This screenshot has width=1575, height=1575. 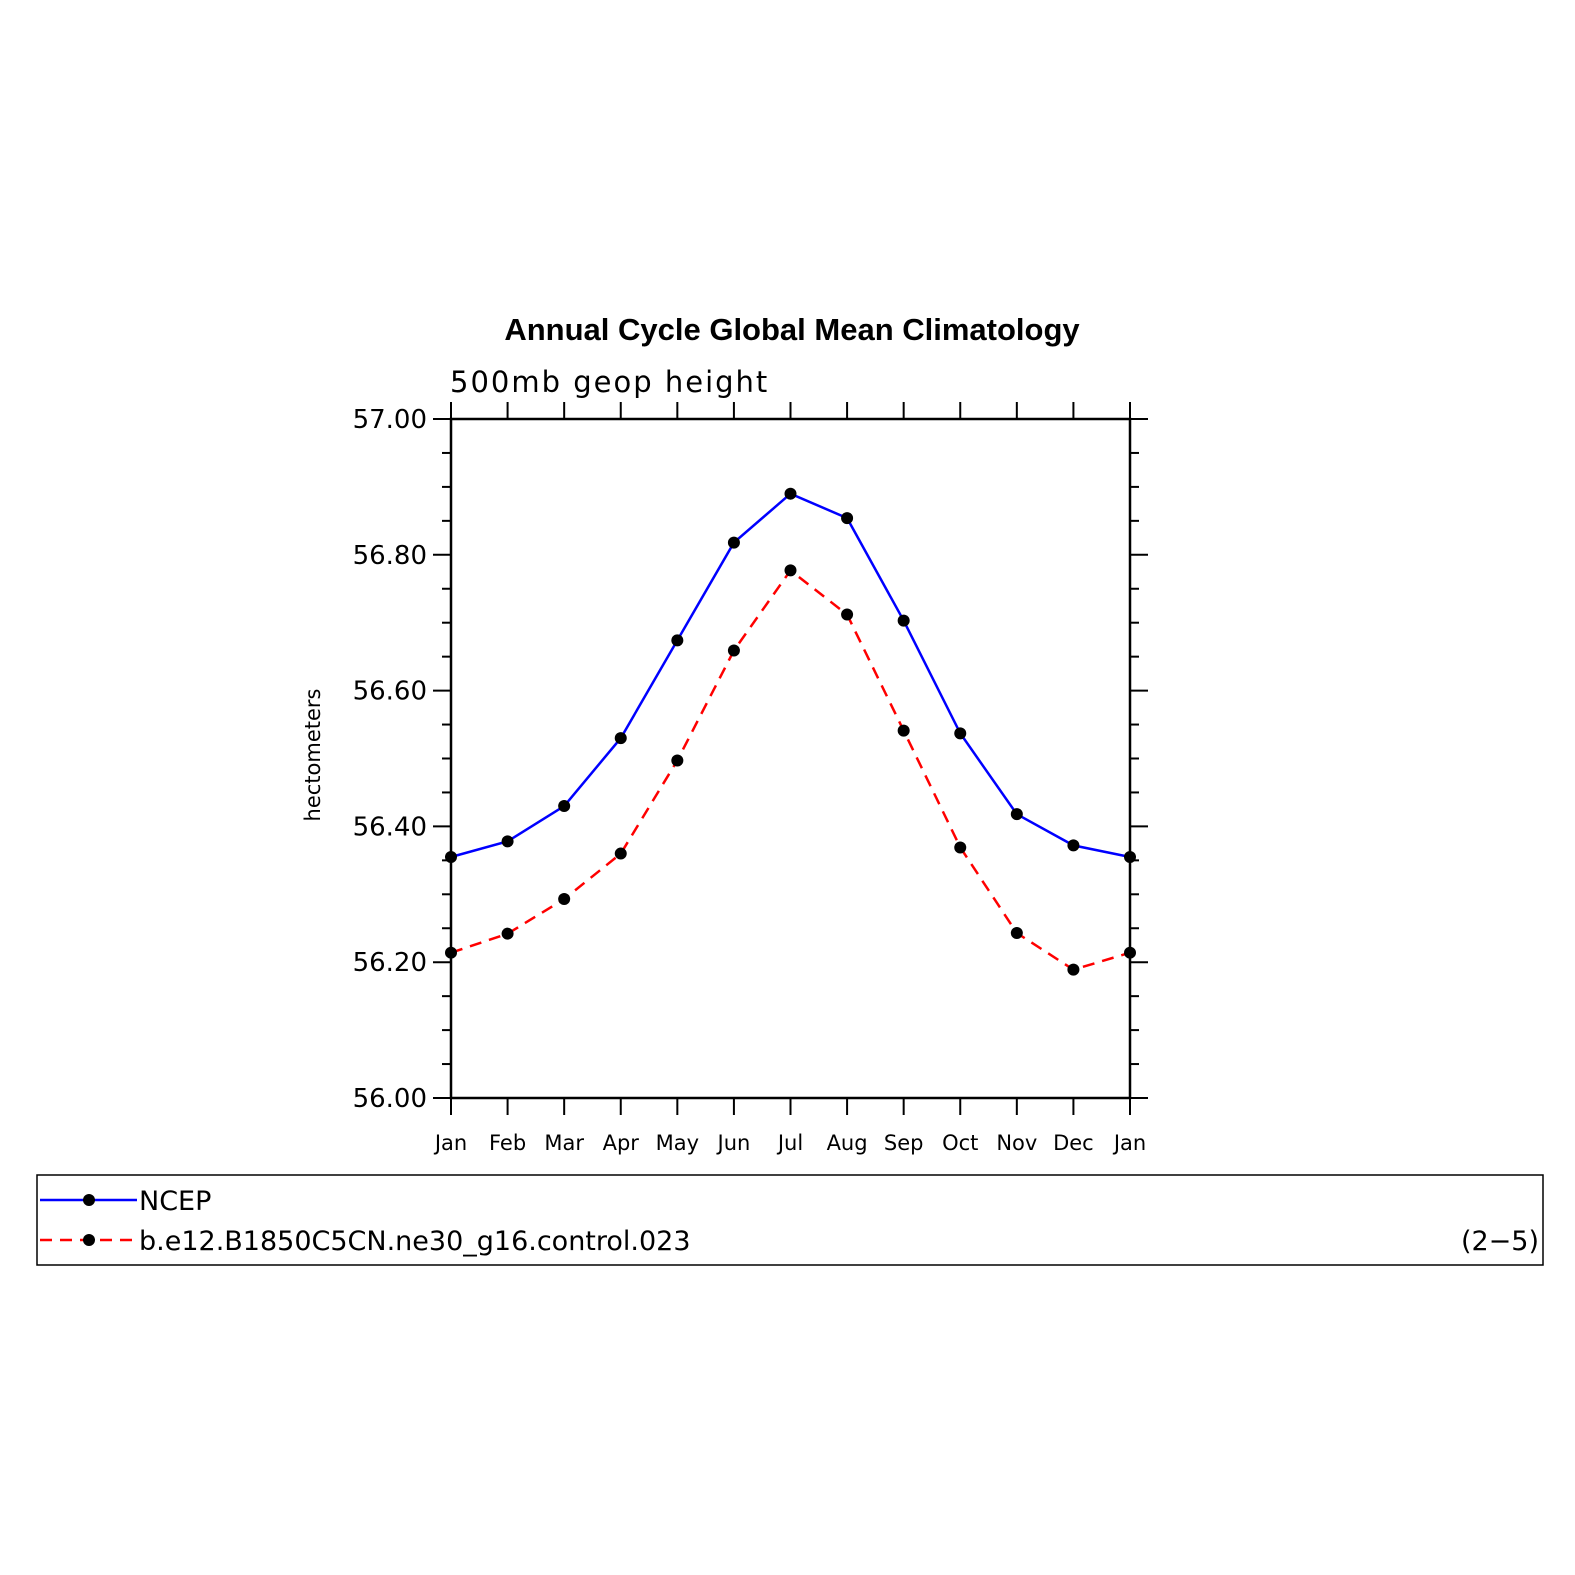 What do you see at coordinates (390, 963) in the screenshot?
I see `y-tick-label: 56.20` at bounding box center [390, 963].